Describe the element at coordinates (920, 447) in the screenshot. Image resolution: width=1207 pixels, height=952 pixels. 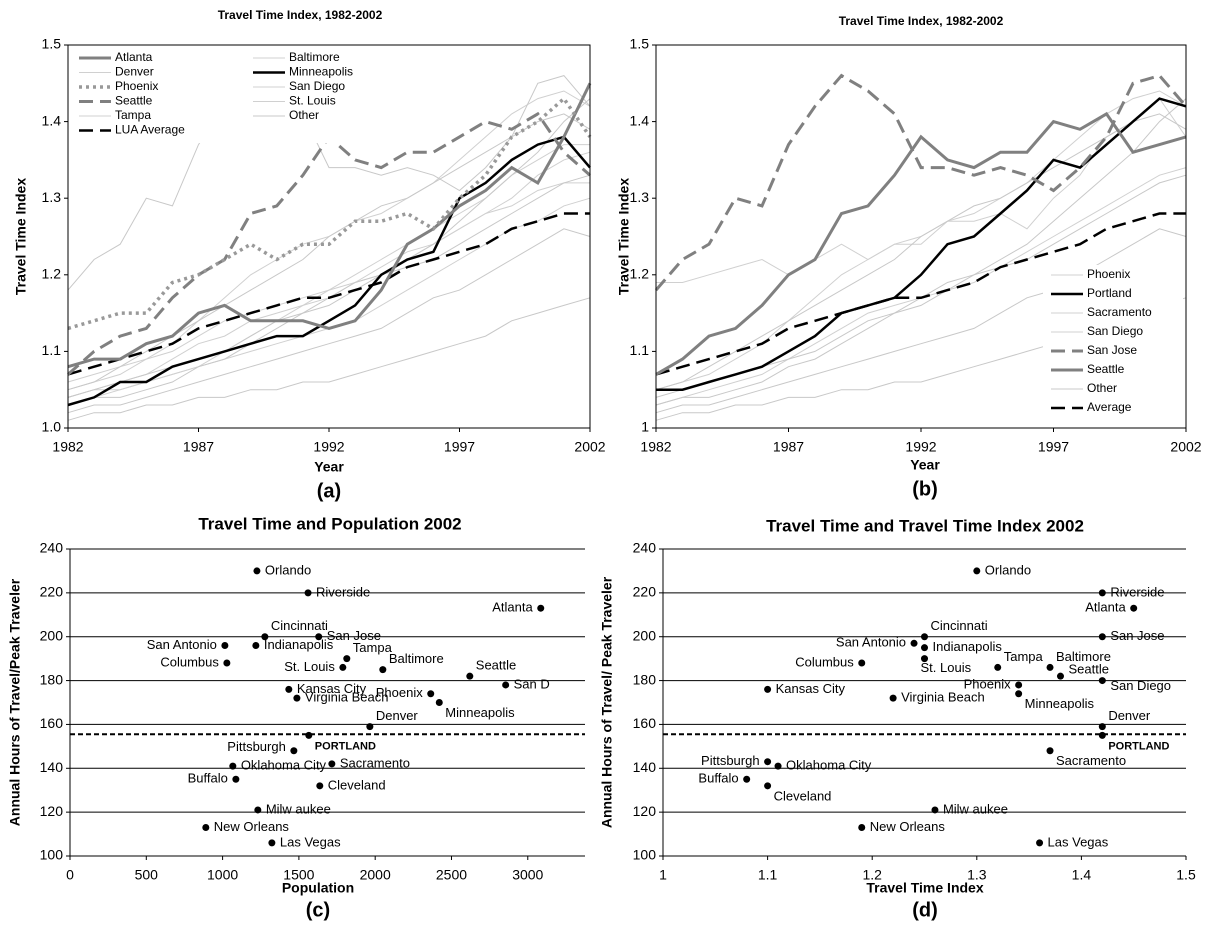
I see `x-tick-label: 1992` at that location.